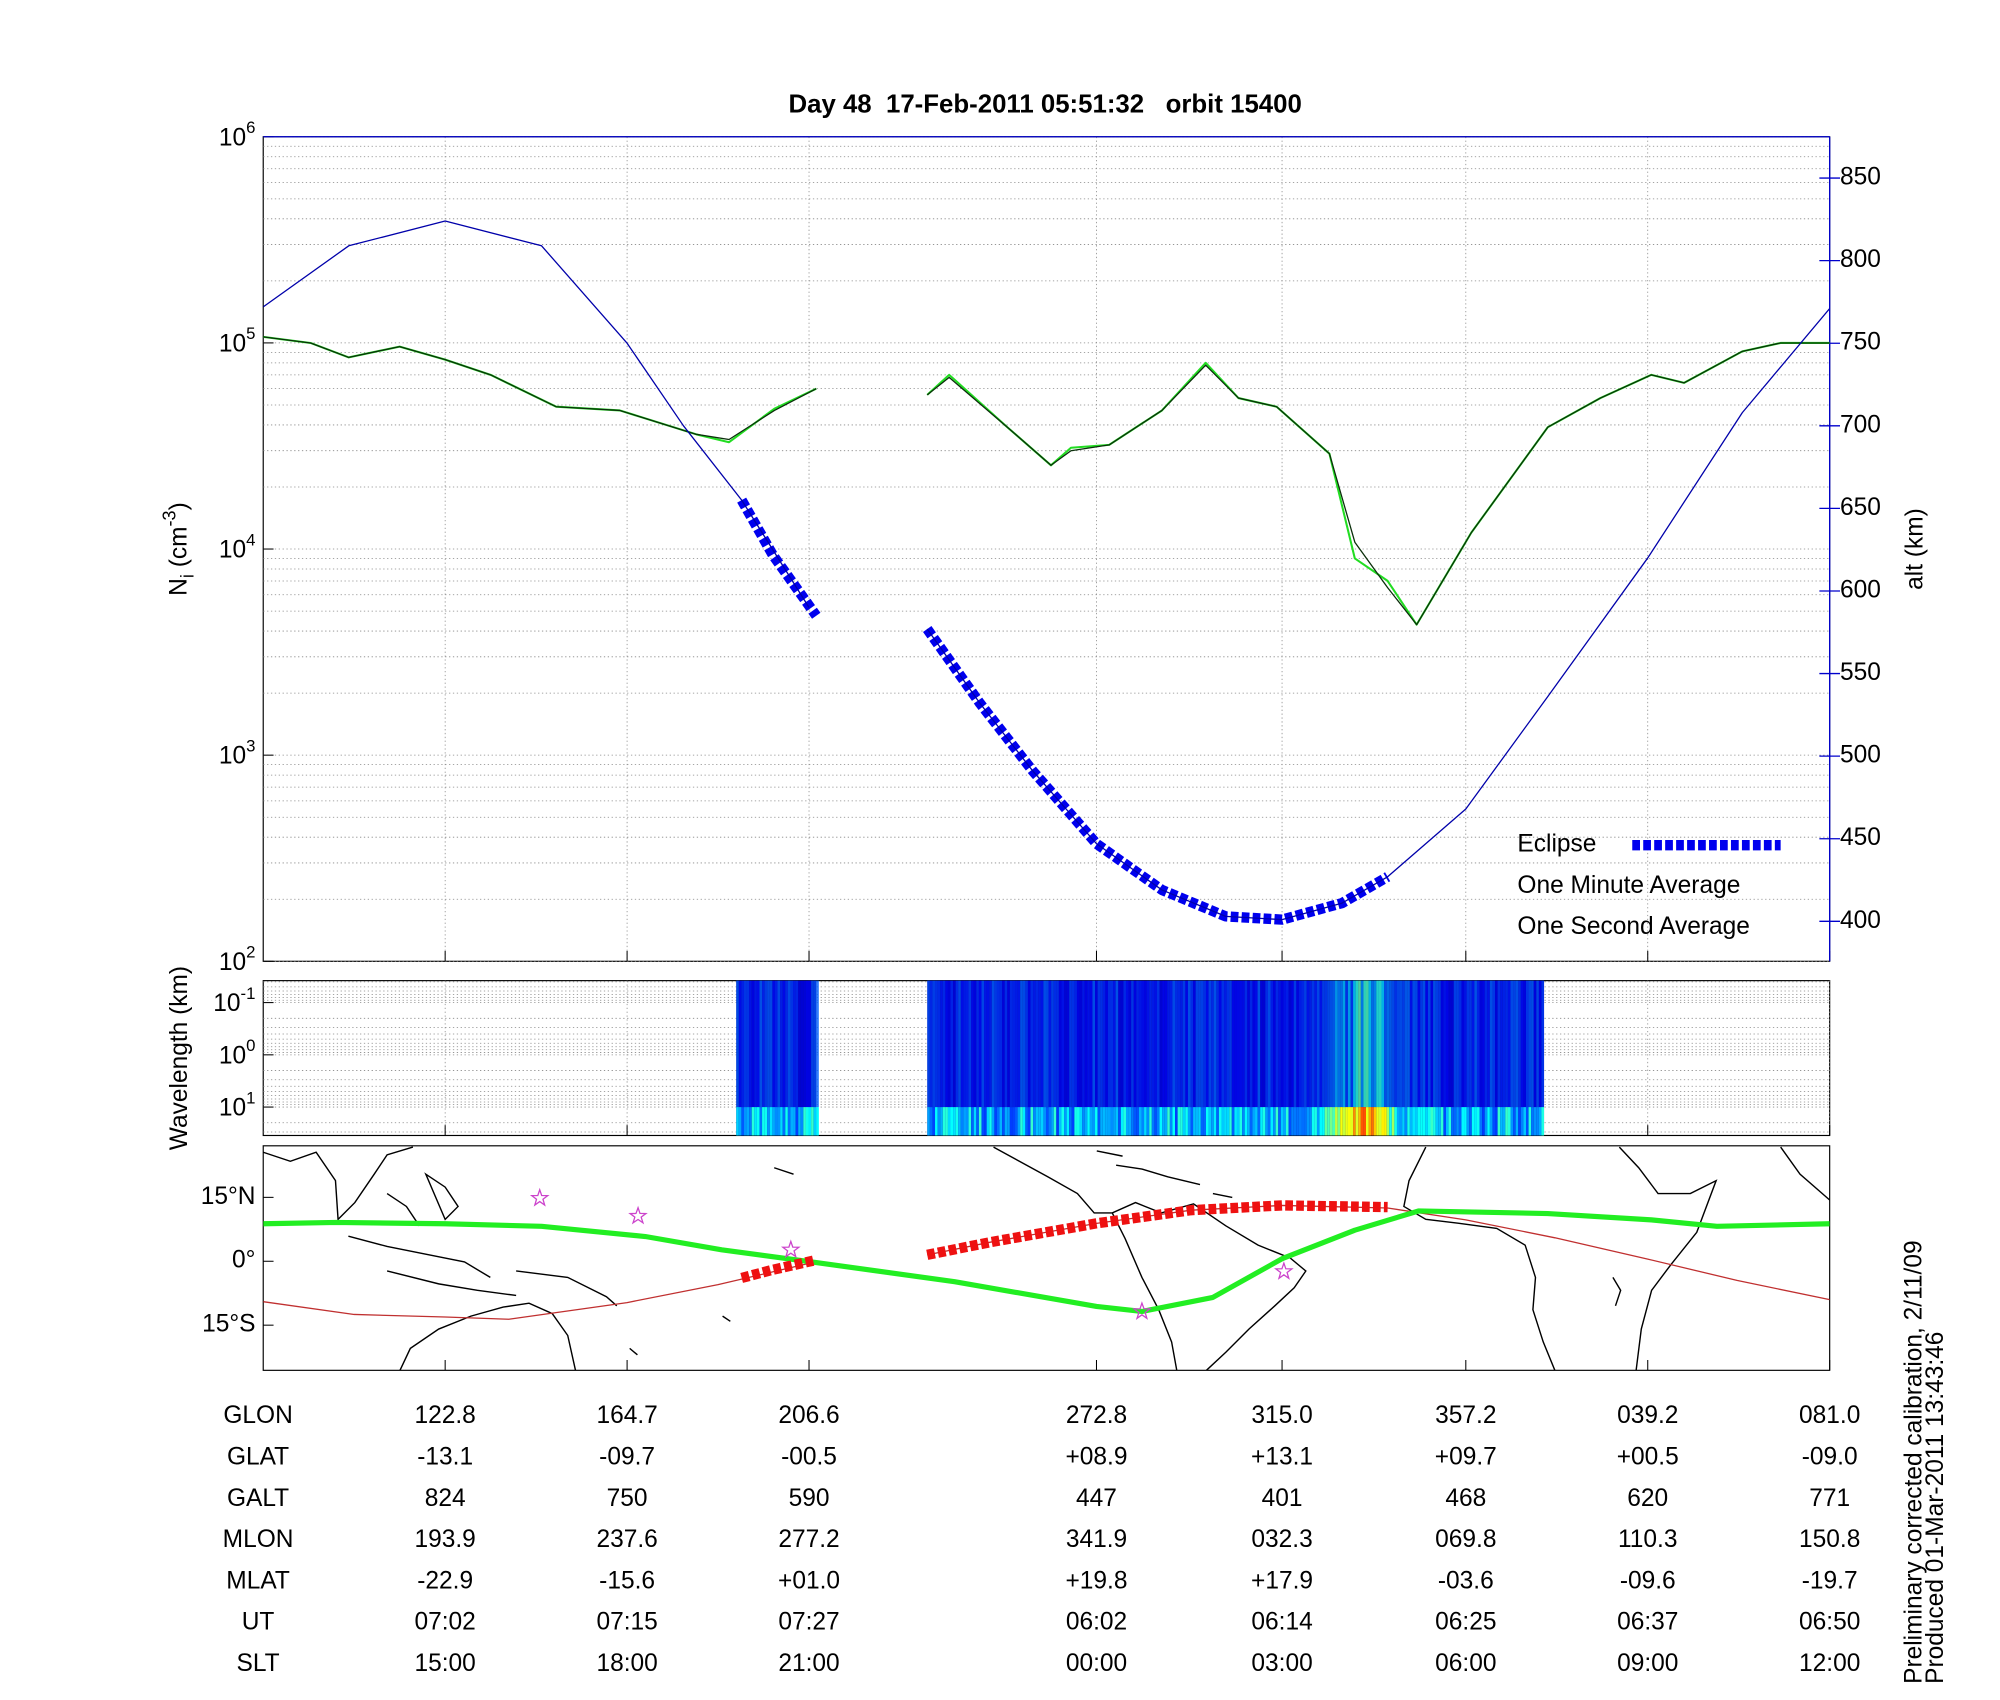 This screenshot has height=1700, width=2000. Describe the element at coordinates (250, 746) in the screenshot. I see `tick-exponent: 3` at that location.